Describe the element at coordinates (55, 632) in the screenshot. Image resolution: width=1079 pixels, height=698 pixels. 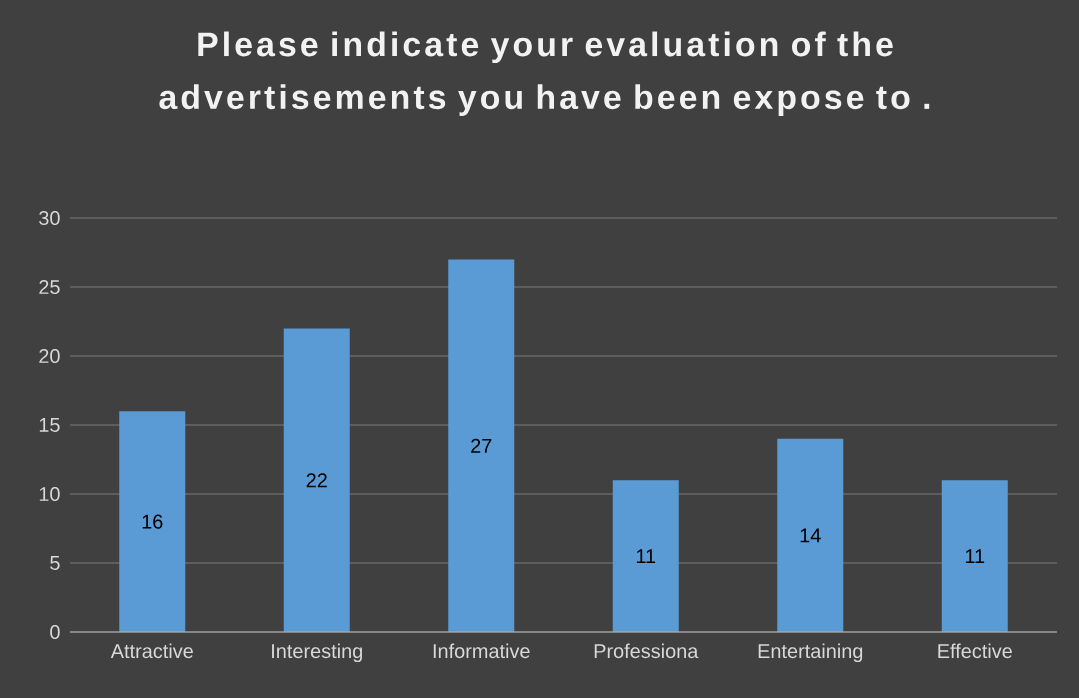
I see `y-tick-label: 0` at that location.